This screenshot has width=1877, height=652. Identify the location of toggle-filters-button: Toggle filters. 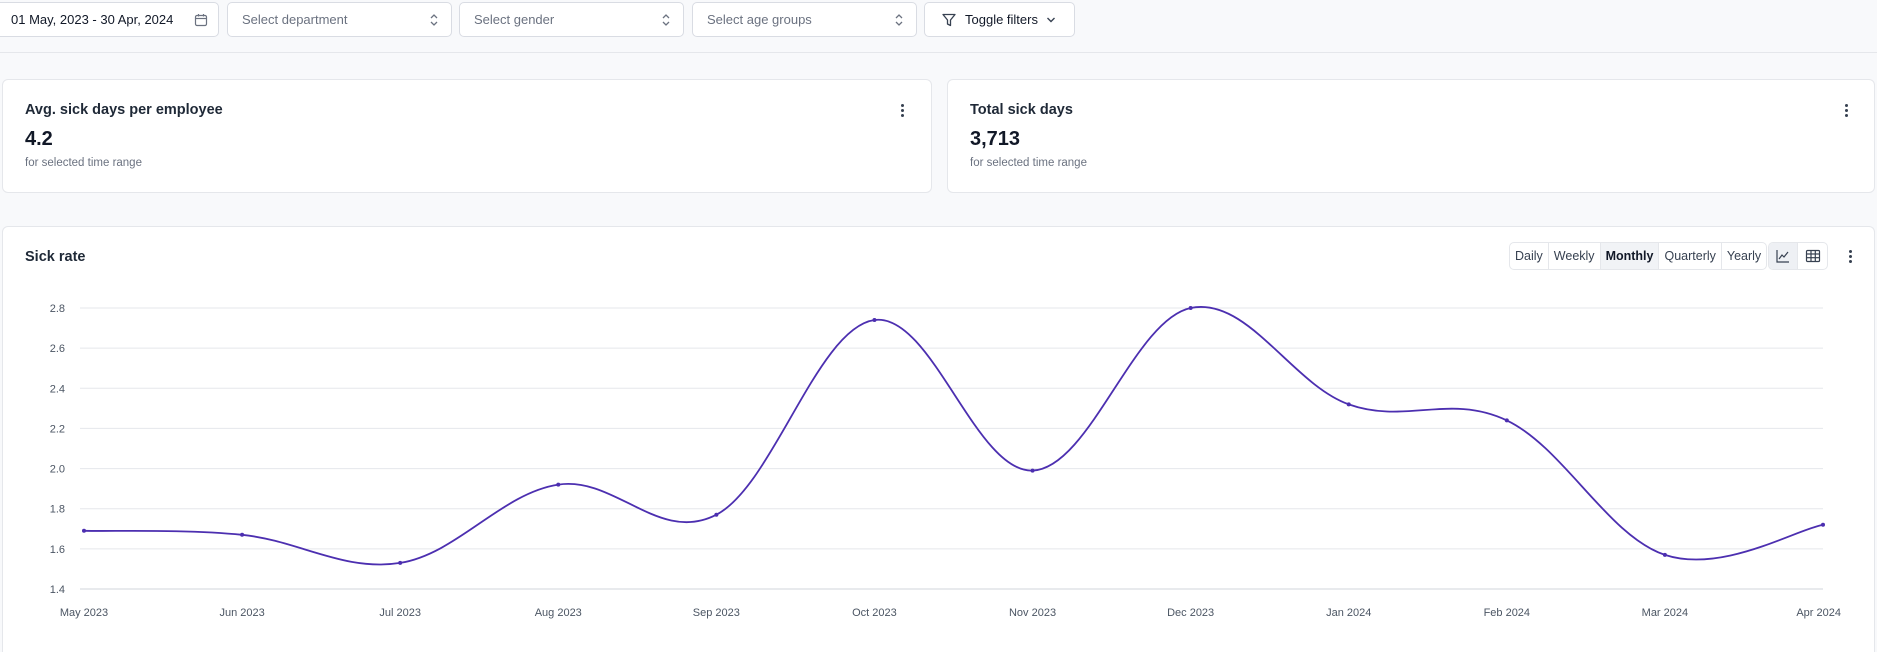
(999, 19).